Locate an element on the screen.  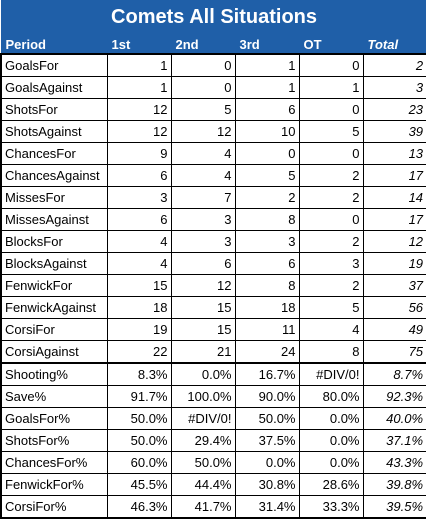
cell-1st: 9 is located at coordinates (139, 153).